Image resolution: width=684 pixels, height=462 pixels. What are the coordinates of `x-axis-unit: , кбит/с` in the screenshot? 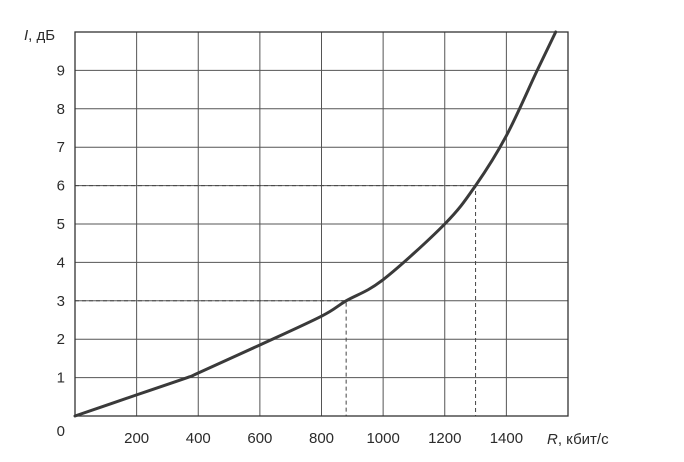 It's located at (583, 439).